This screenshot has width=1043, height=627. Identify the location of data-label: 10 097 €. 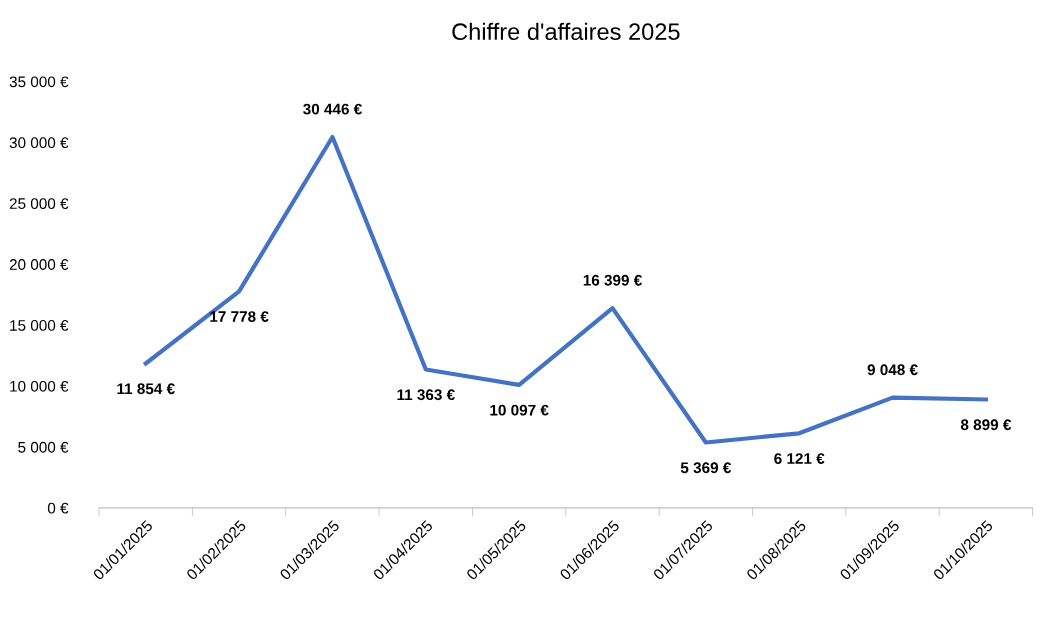
(519, 410).